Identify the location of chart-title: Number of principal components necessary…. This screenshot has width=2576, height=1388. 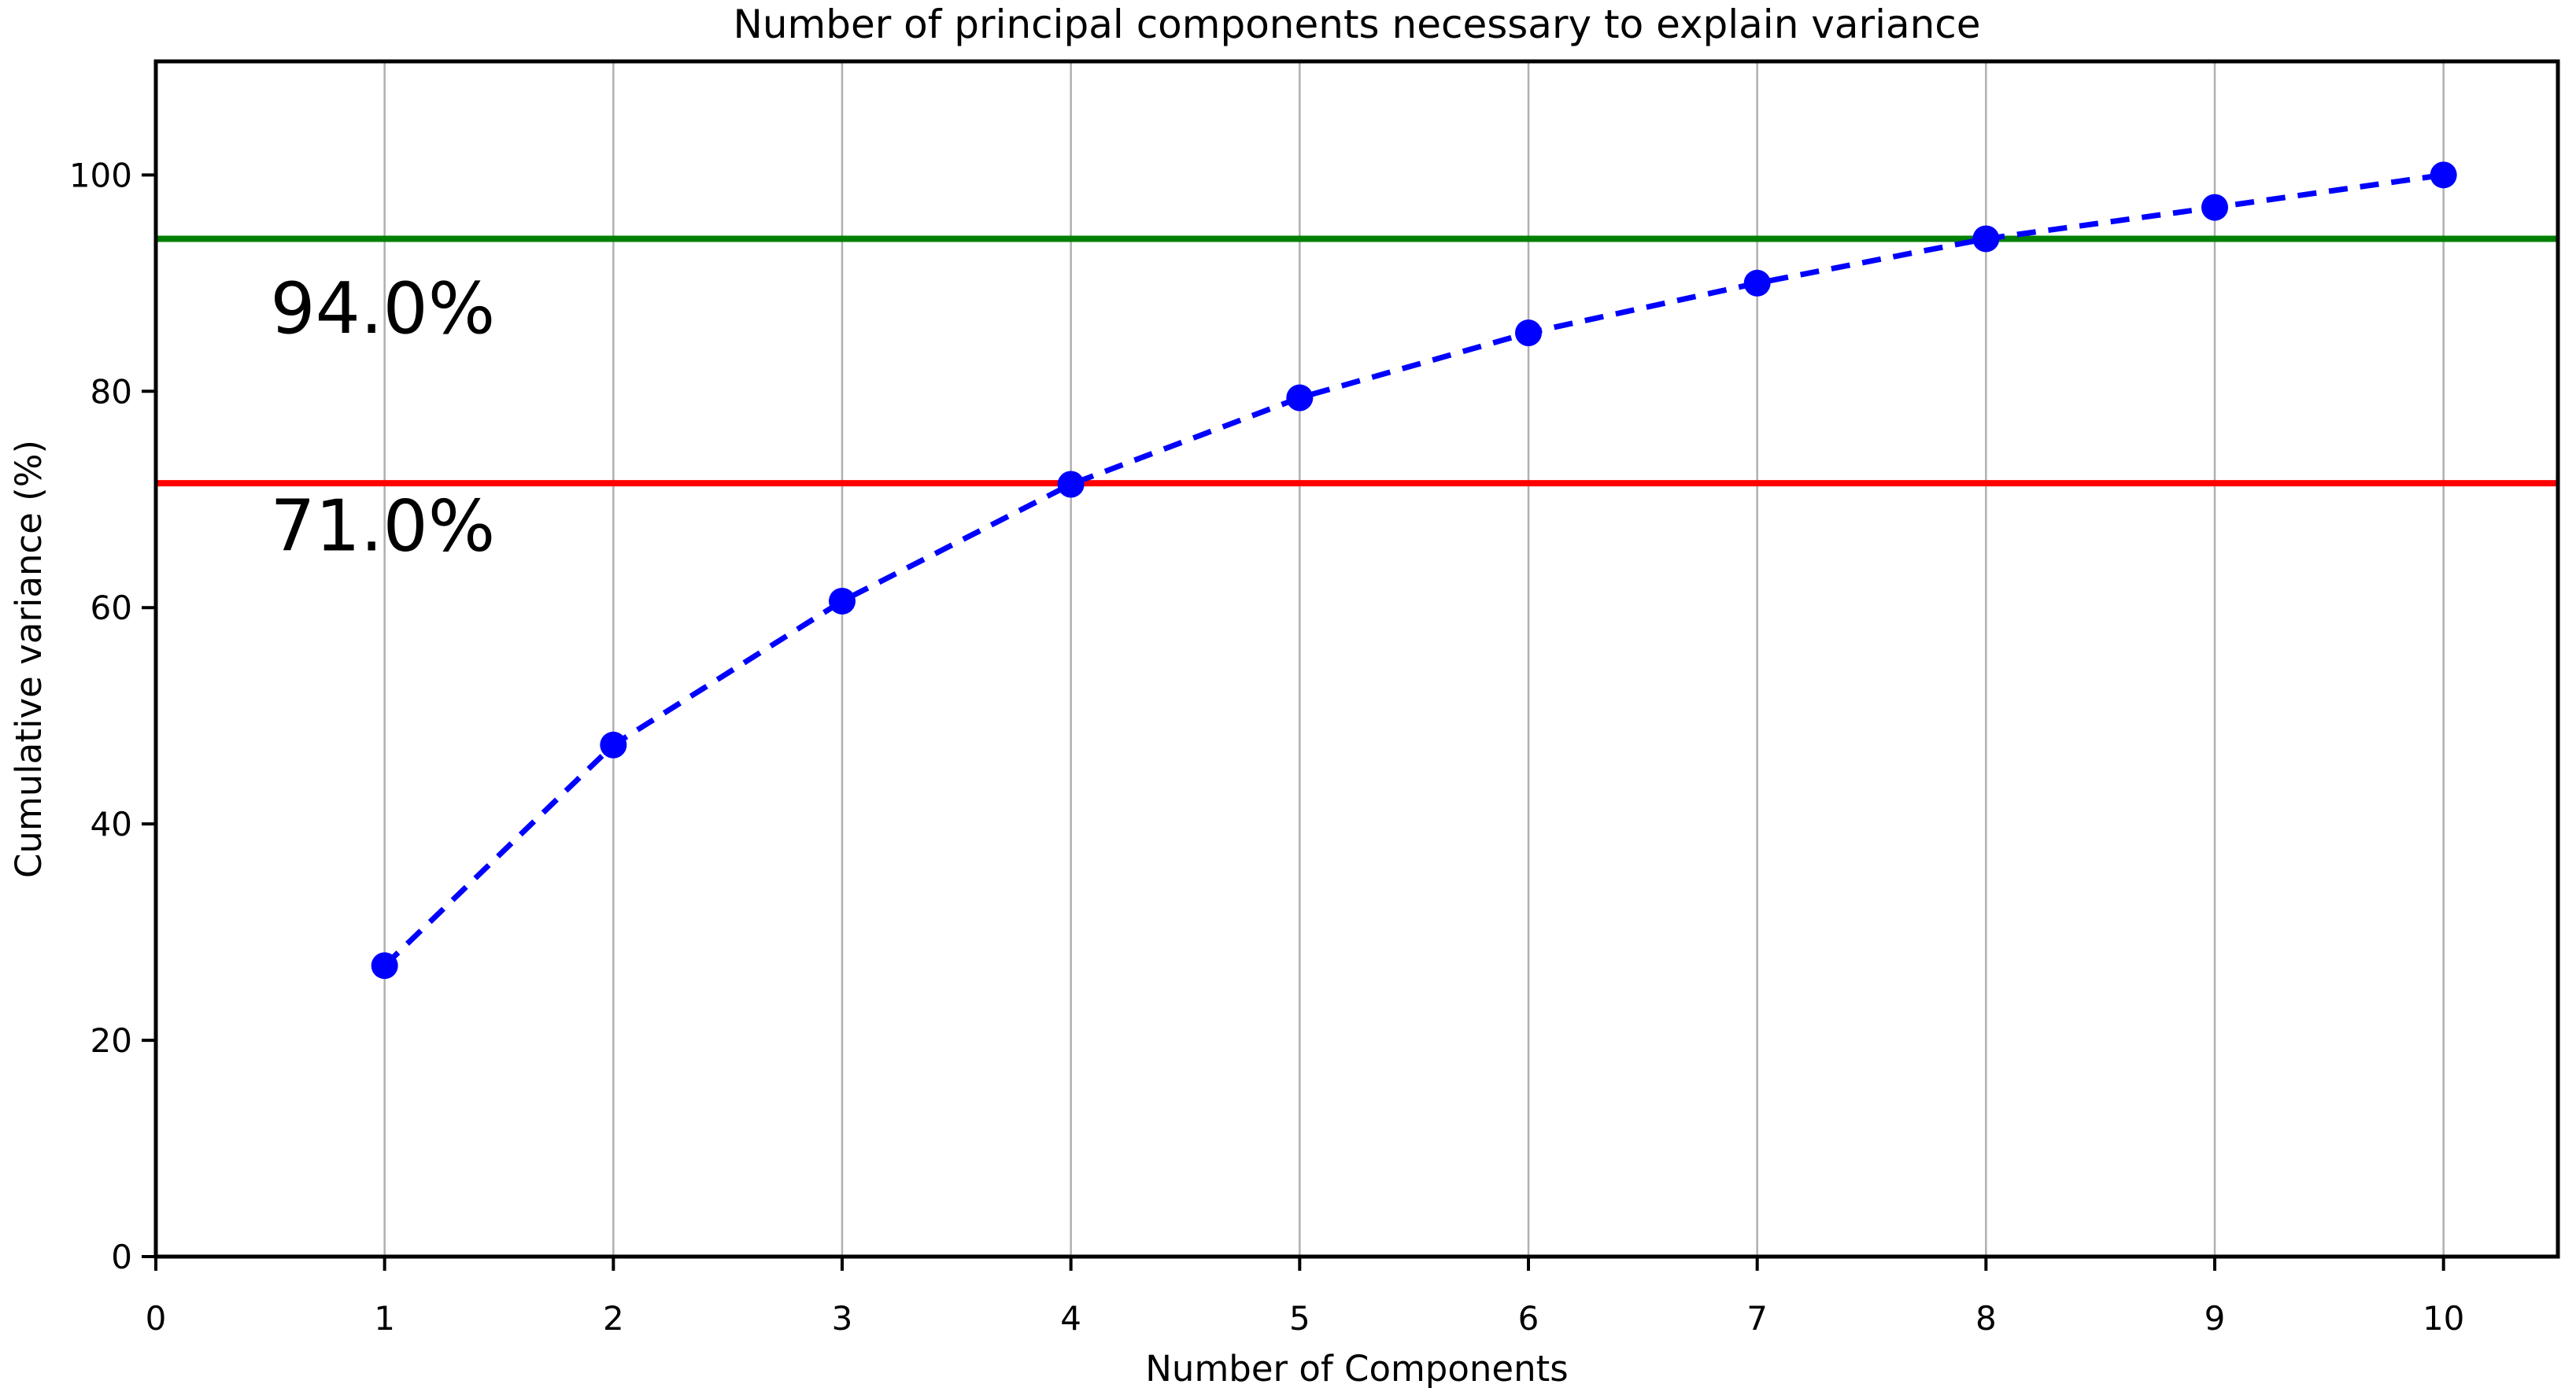
(1356, 24).